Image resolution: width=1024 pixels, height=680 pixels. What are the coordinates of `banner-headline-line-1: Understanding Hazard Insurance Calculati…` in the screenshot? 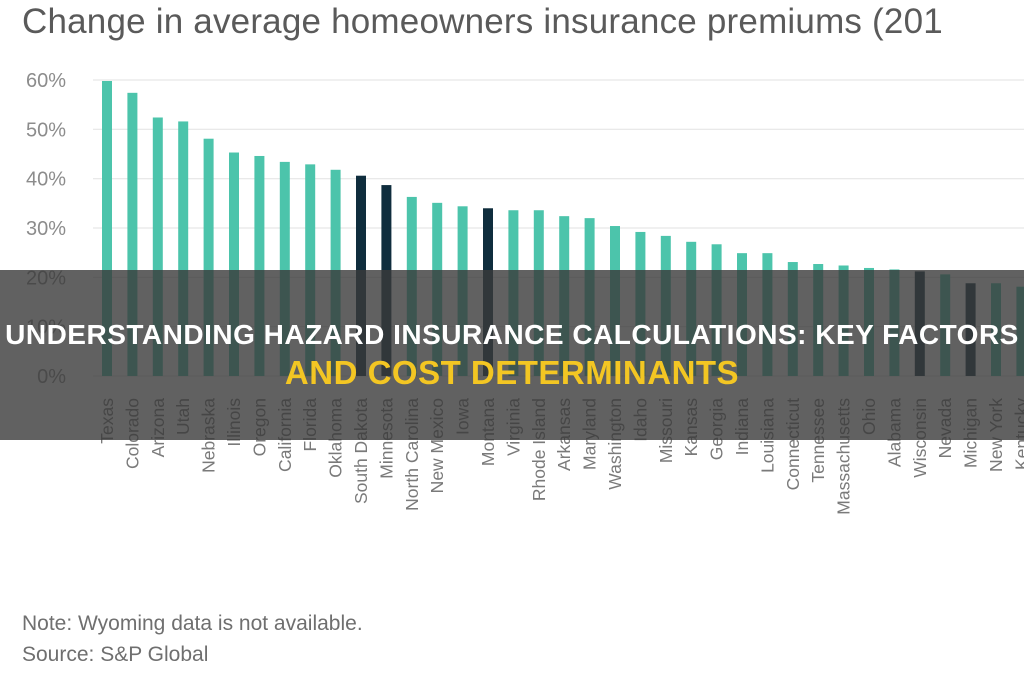 It's located at (512, 334).